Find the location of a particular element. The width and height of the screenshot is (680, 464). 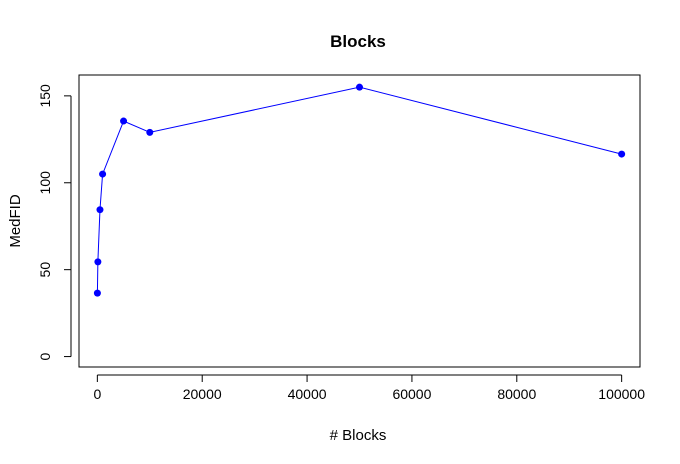

chart-title: Blocks is located at coordinates (358, 41).